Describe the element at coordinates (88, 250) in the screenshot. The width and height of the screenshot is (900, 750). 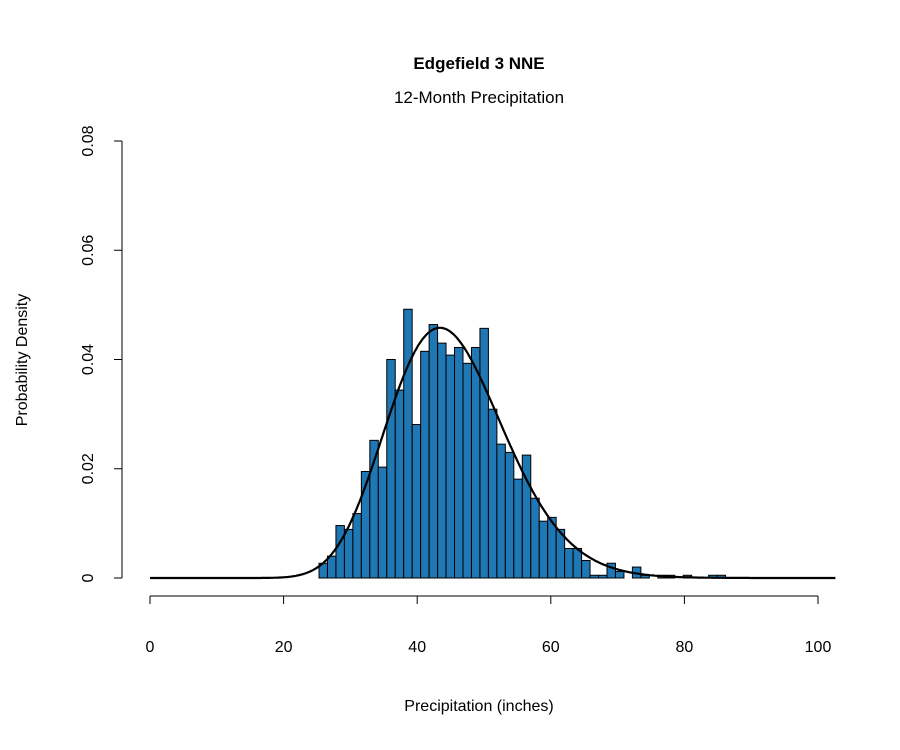
I see `y-tick-label: 0.06` at that location.